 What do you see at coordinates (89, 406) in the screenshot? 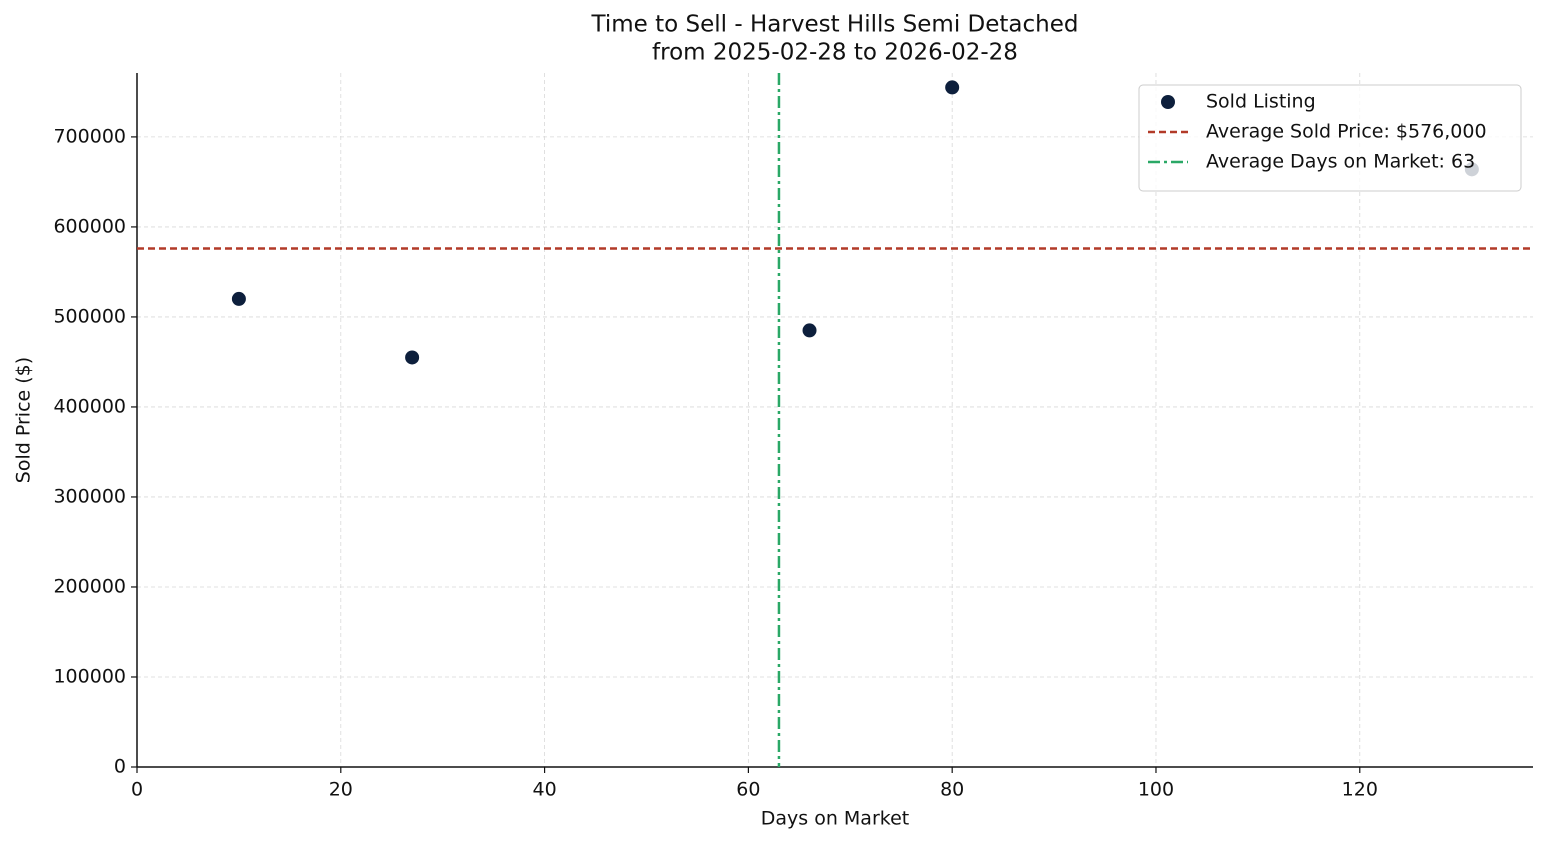
I see `y-tick-label: 400000` at bounding box center [89, 406].